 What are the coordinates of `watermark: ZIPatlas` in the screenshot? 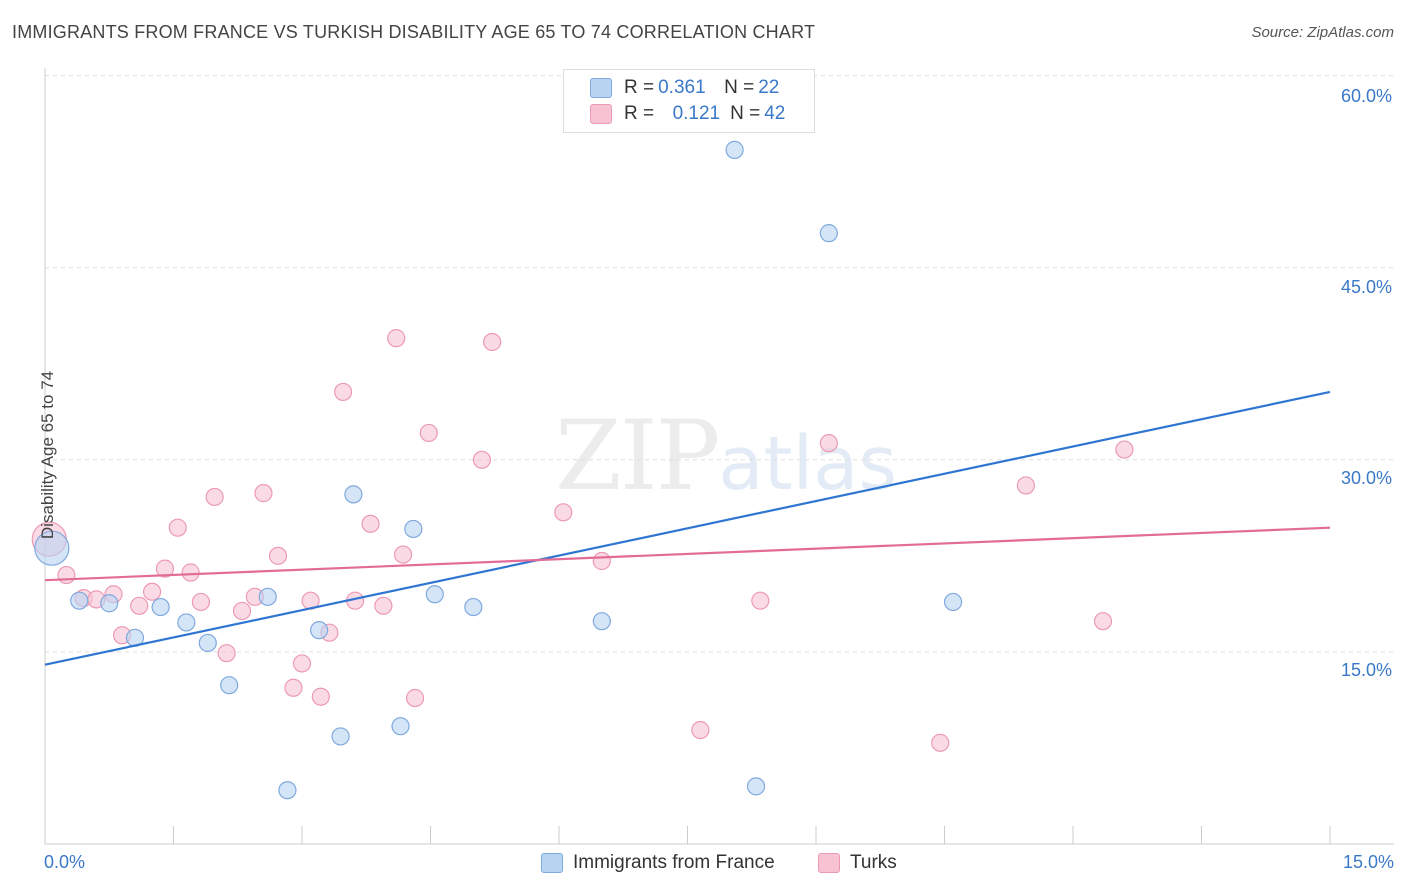 It's located at (726, 456).